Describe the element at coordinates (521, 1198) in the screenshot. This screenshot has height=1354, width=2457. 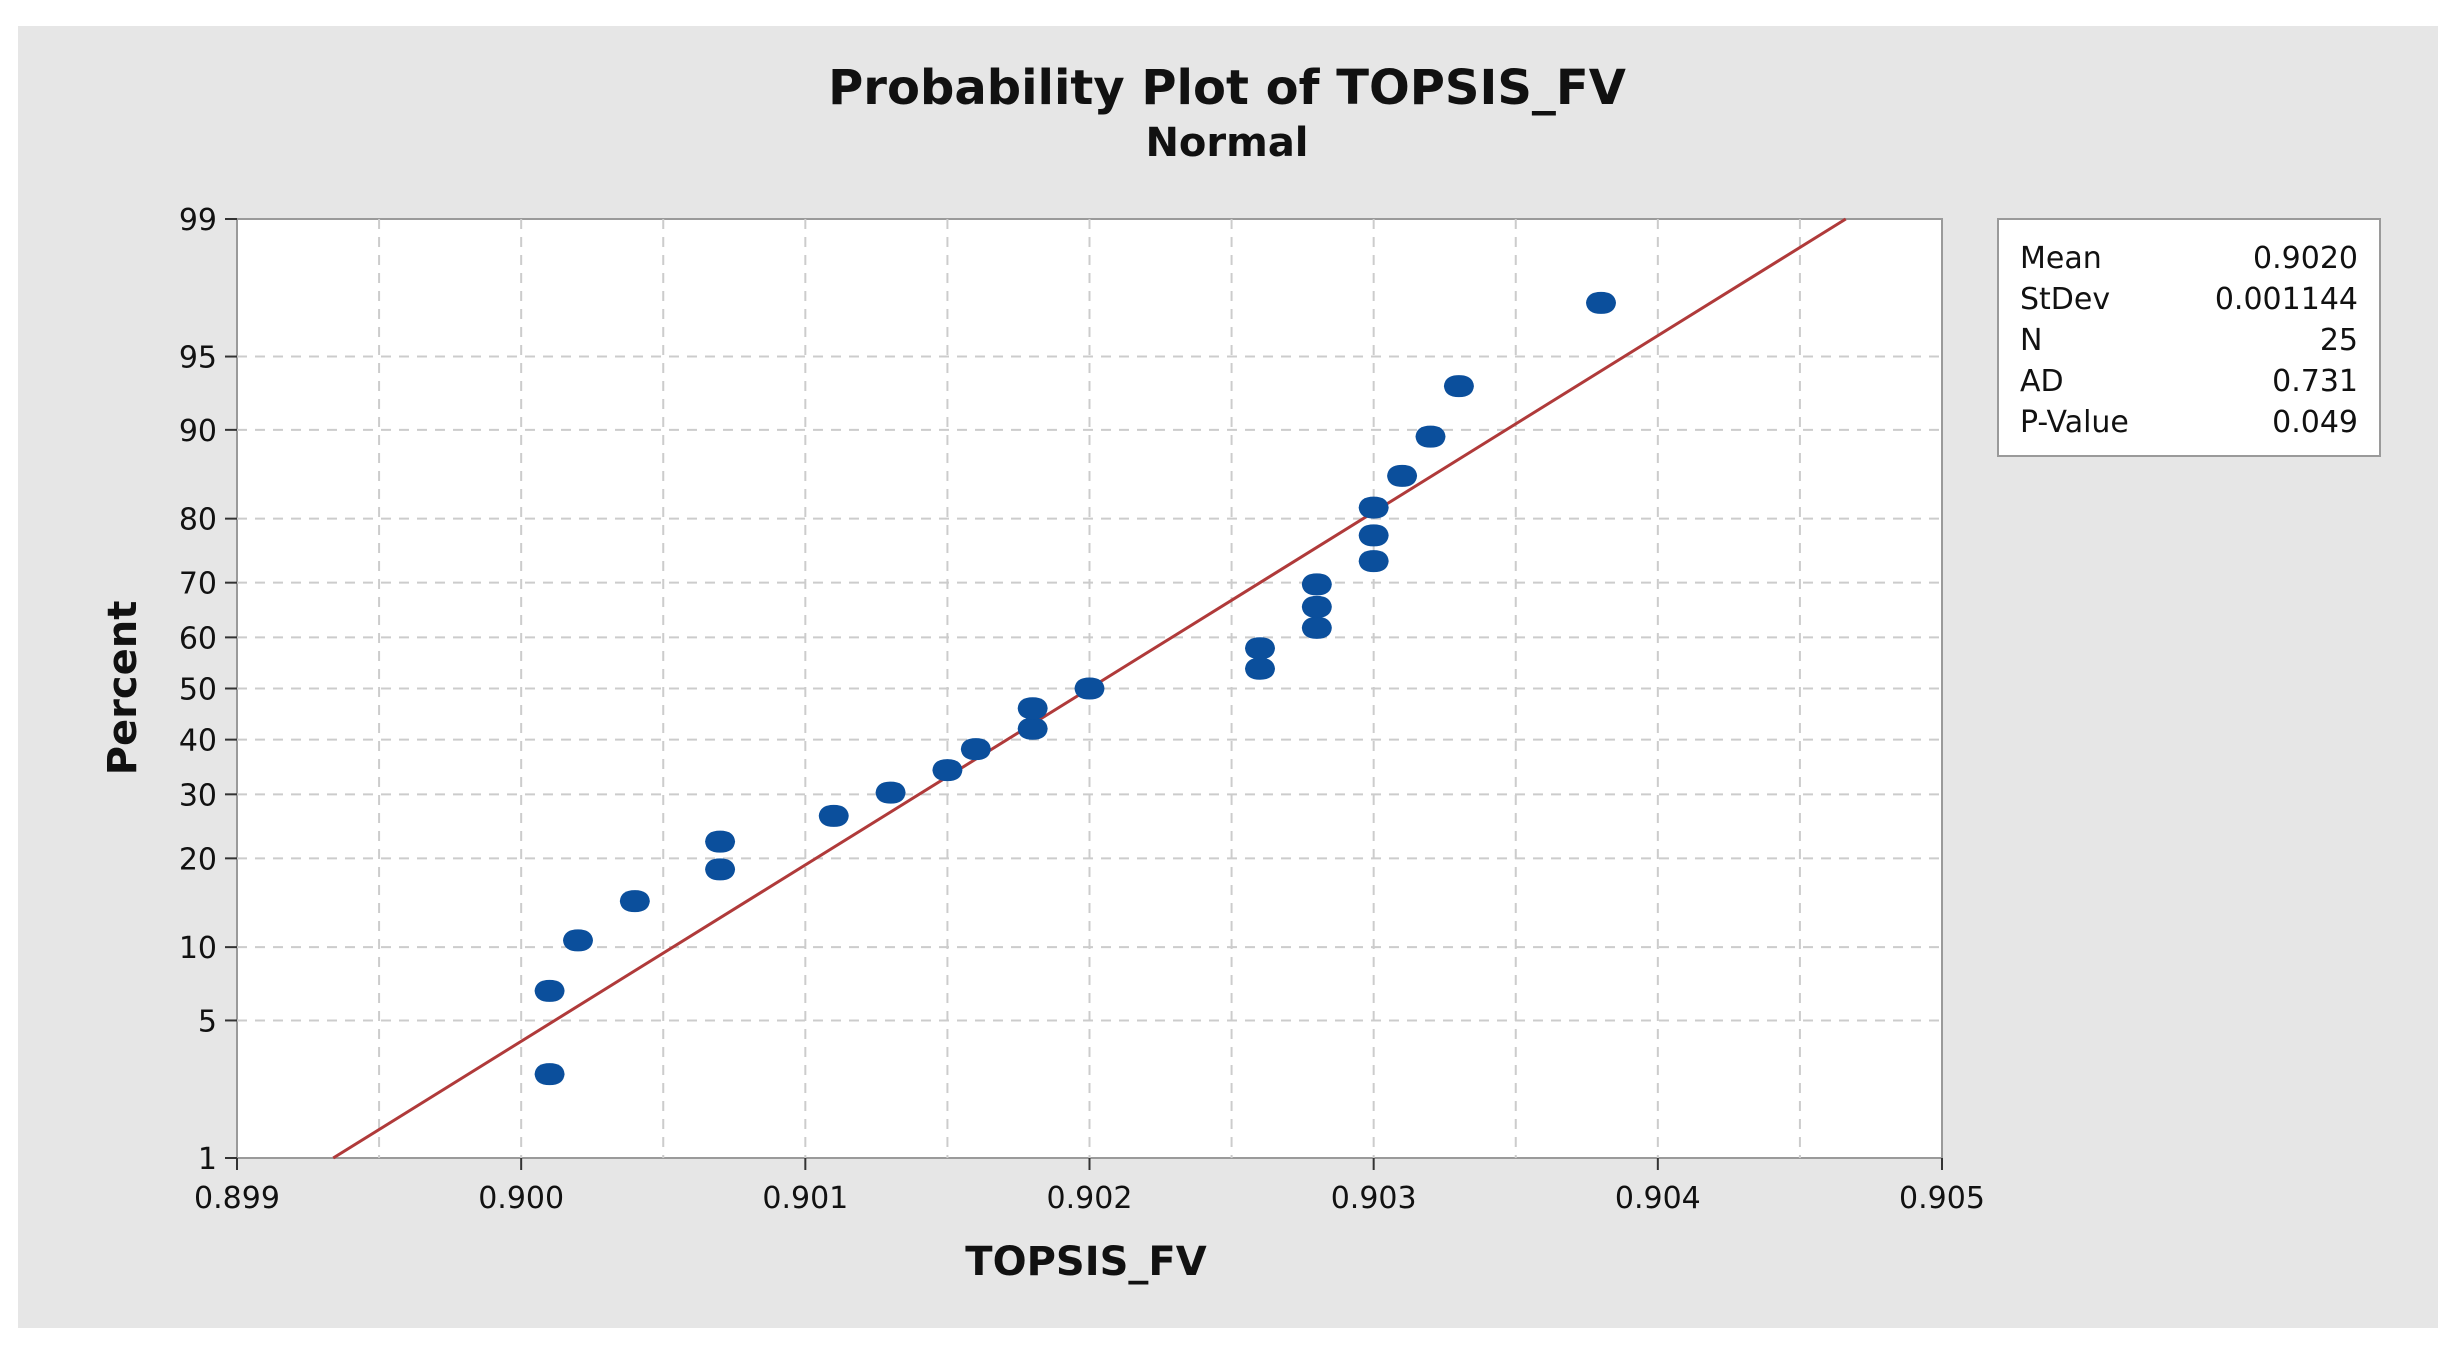
I see `x-tick-label: 0.900` at that location.